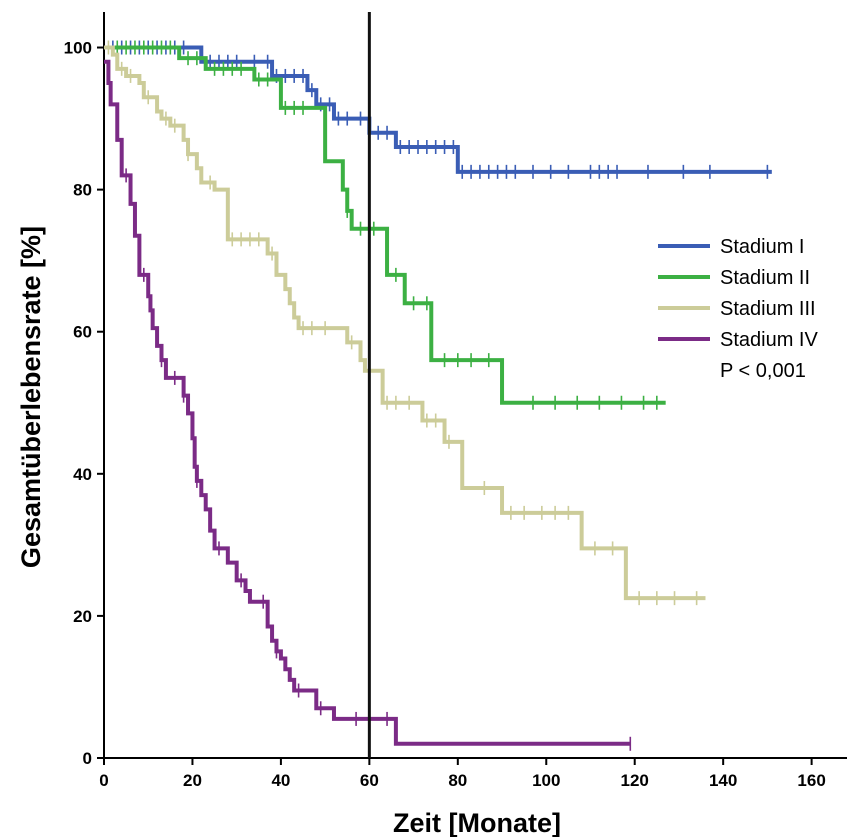 The image size is (847, 837). What do you see at coordinates (280, 780) in the screenshot?
I see `x-tick-label: 40` at bounding box center [280, 780].